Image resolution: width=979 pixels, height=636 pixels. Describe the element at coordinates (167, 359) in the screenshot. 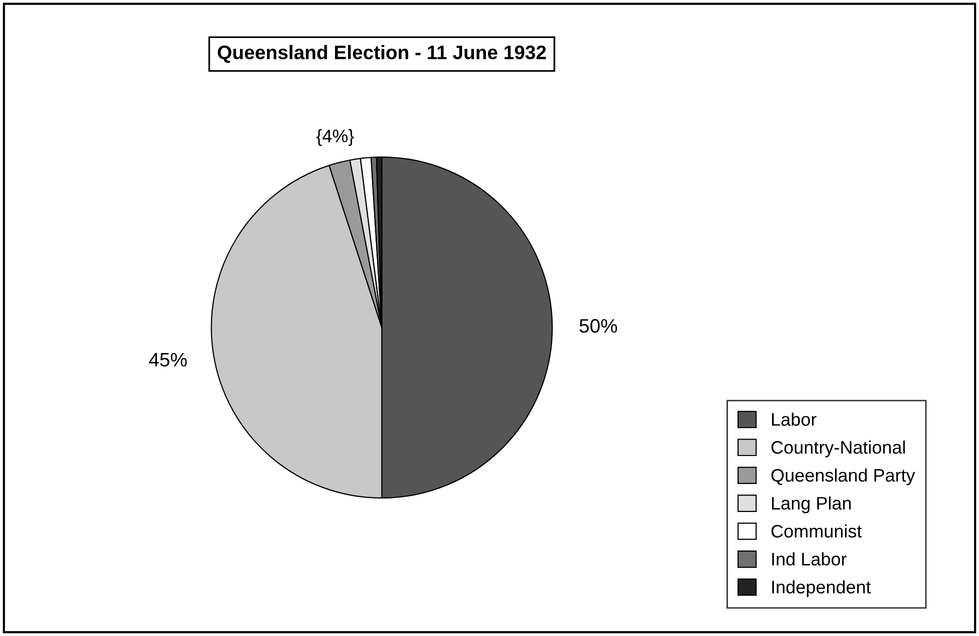

I see `data-label: 45%` at that location.